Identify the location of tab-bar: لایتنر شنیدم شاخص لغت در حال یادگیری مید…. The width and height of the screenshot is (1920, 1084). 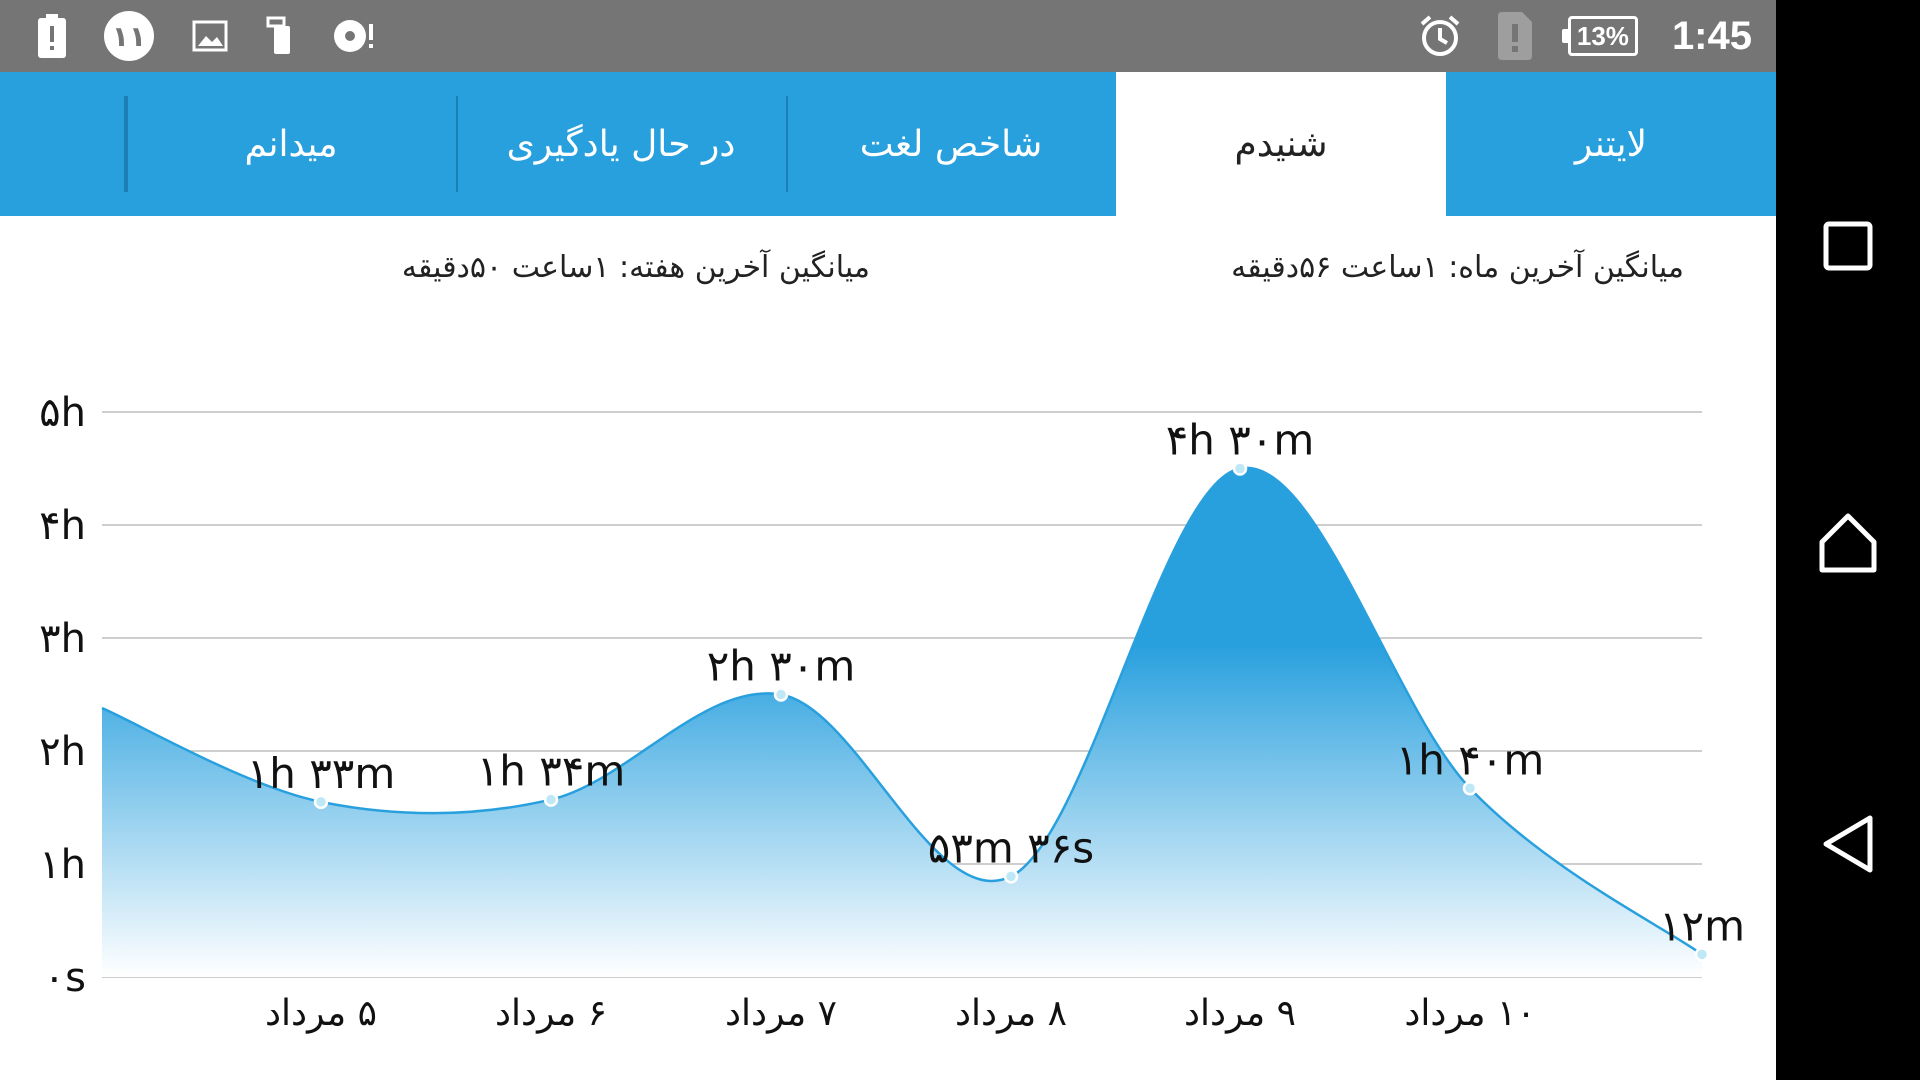
(888, 144).